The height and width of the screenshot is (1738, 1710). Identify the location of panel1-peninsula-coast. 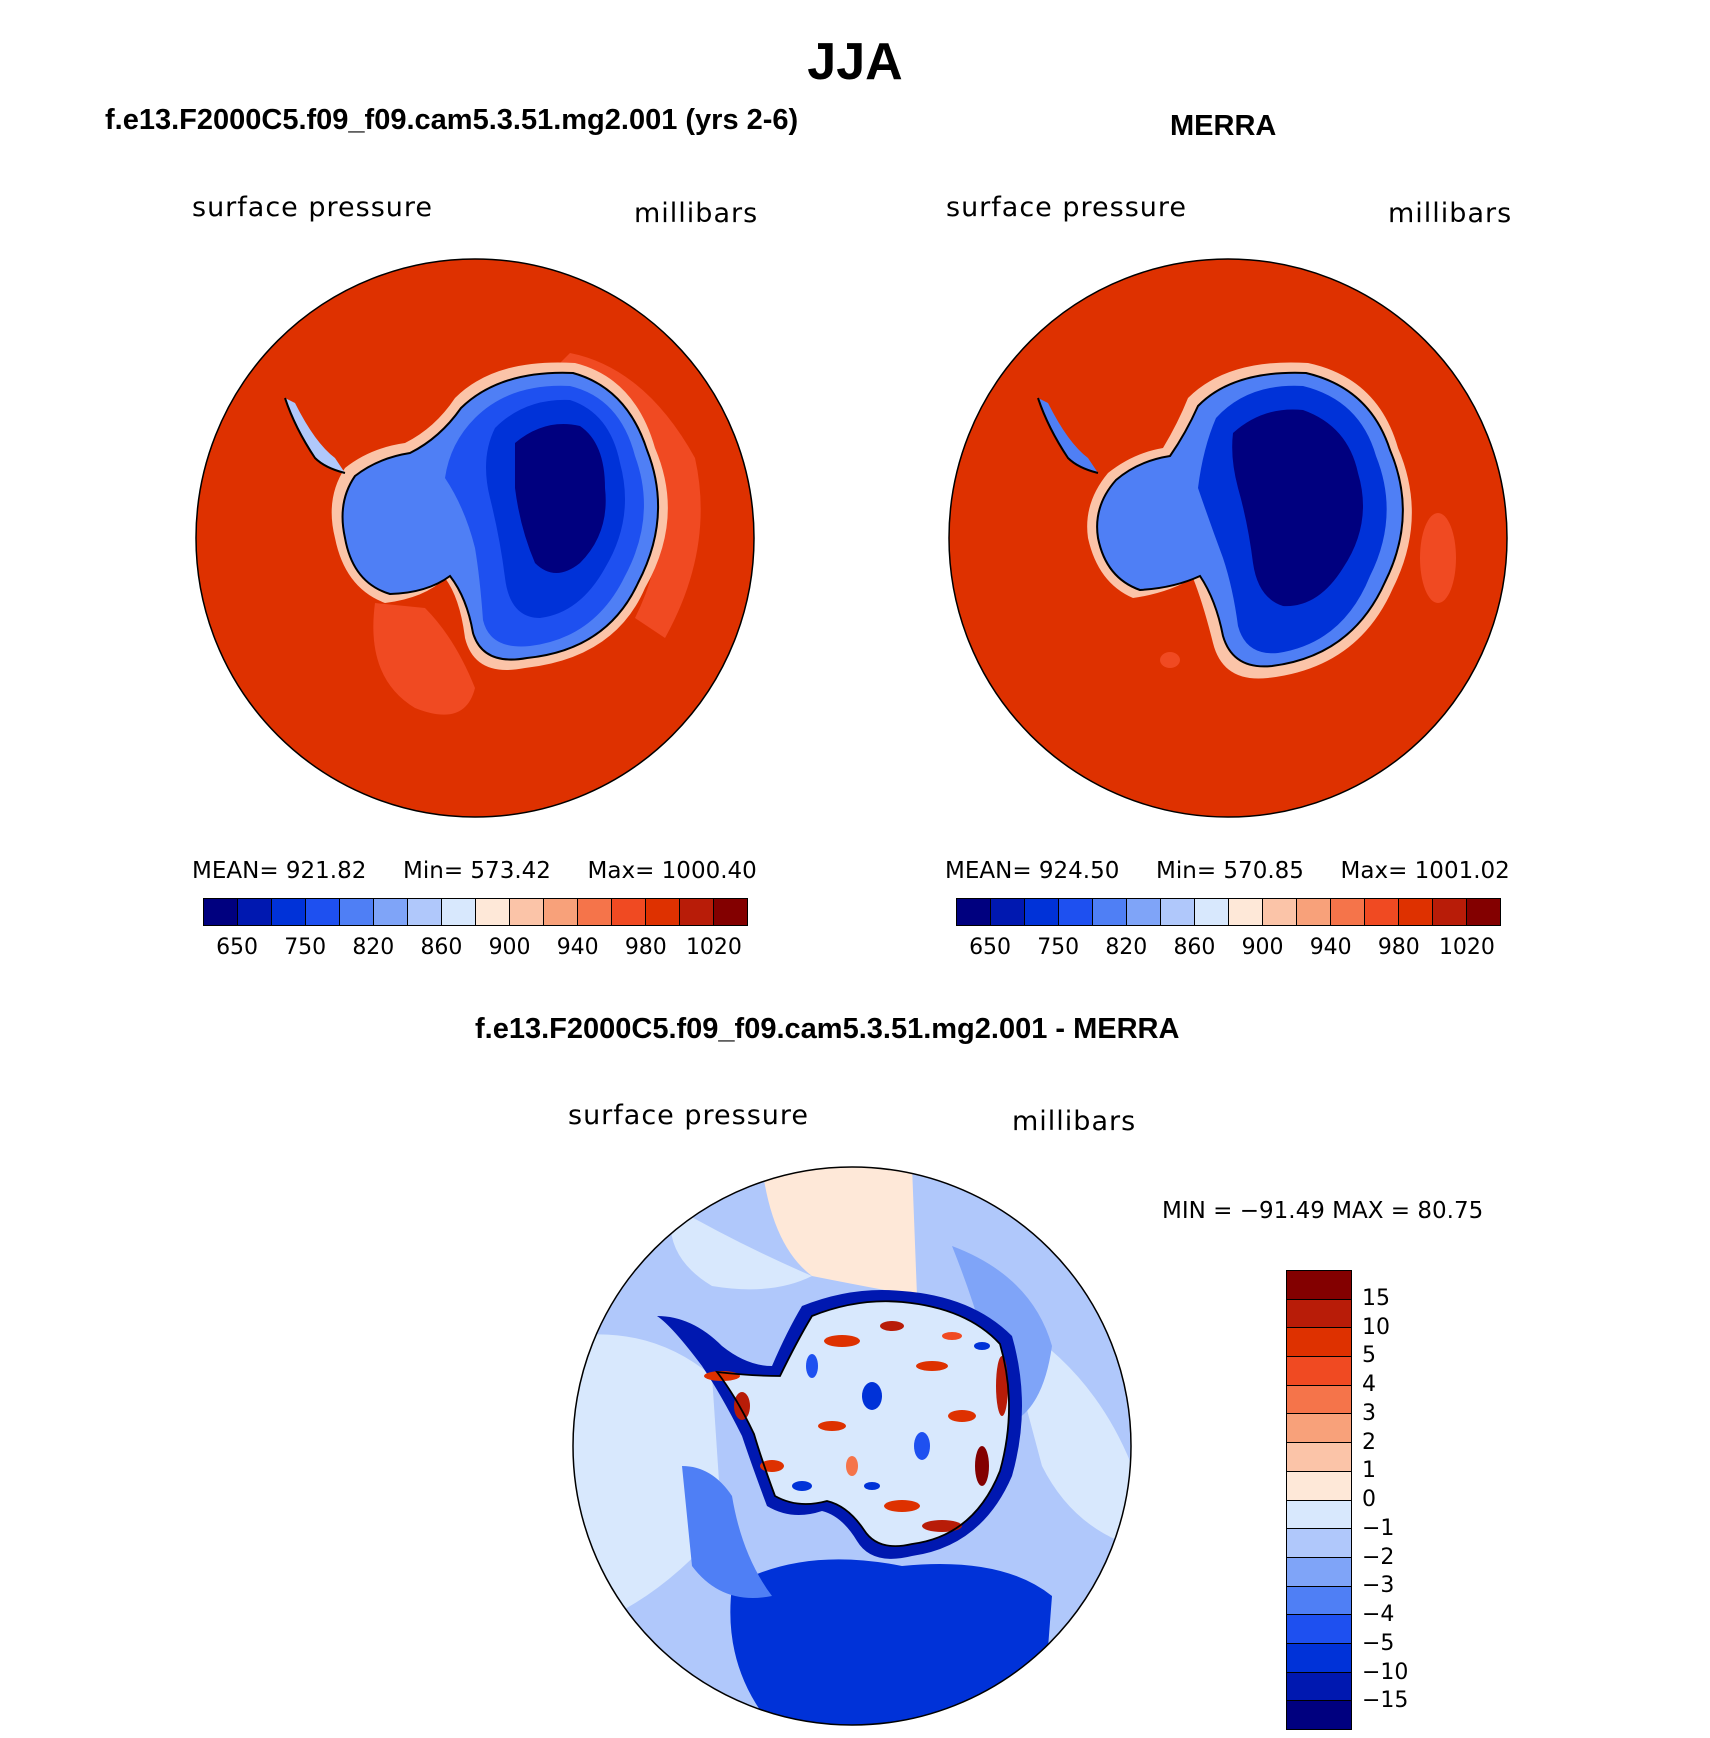
(315, 435).